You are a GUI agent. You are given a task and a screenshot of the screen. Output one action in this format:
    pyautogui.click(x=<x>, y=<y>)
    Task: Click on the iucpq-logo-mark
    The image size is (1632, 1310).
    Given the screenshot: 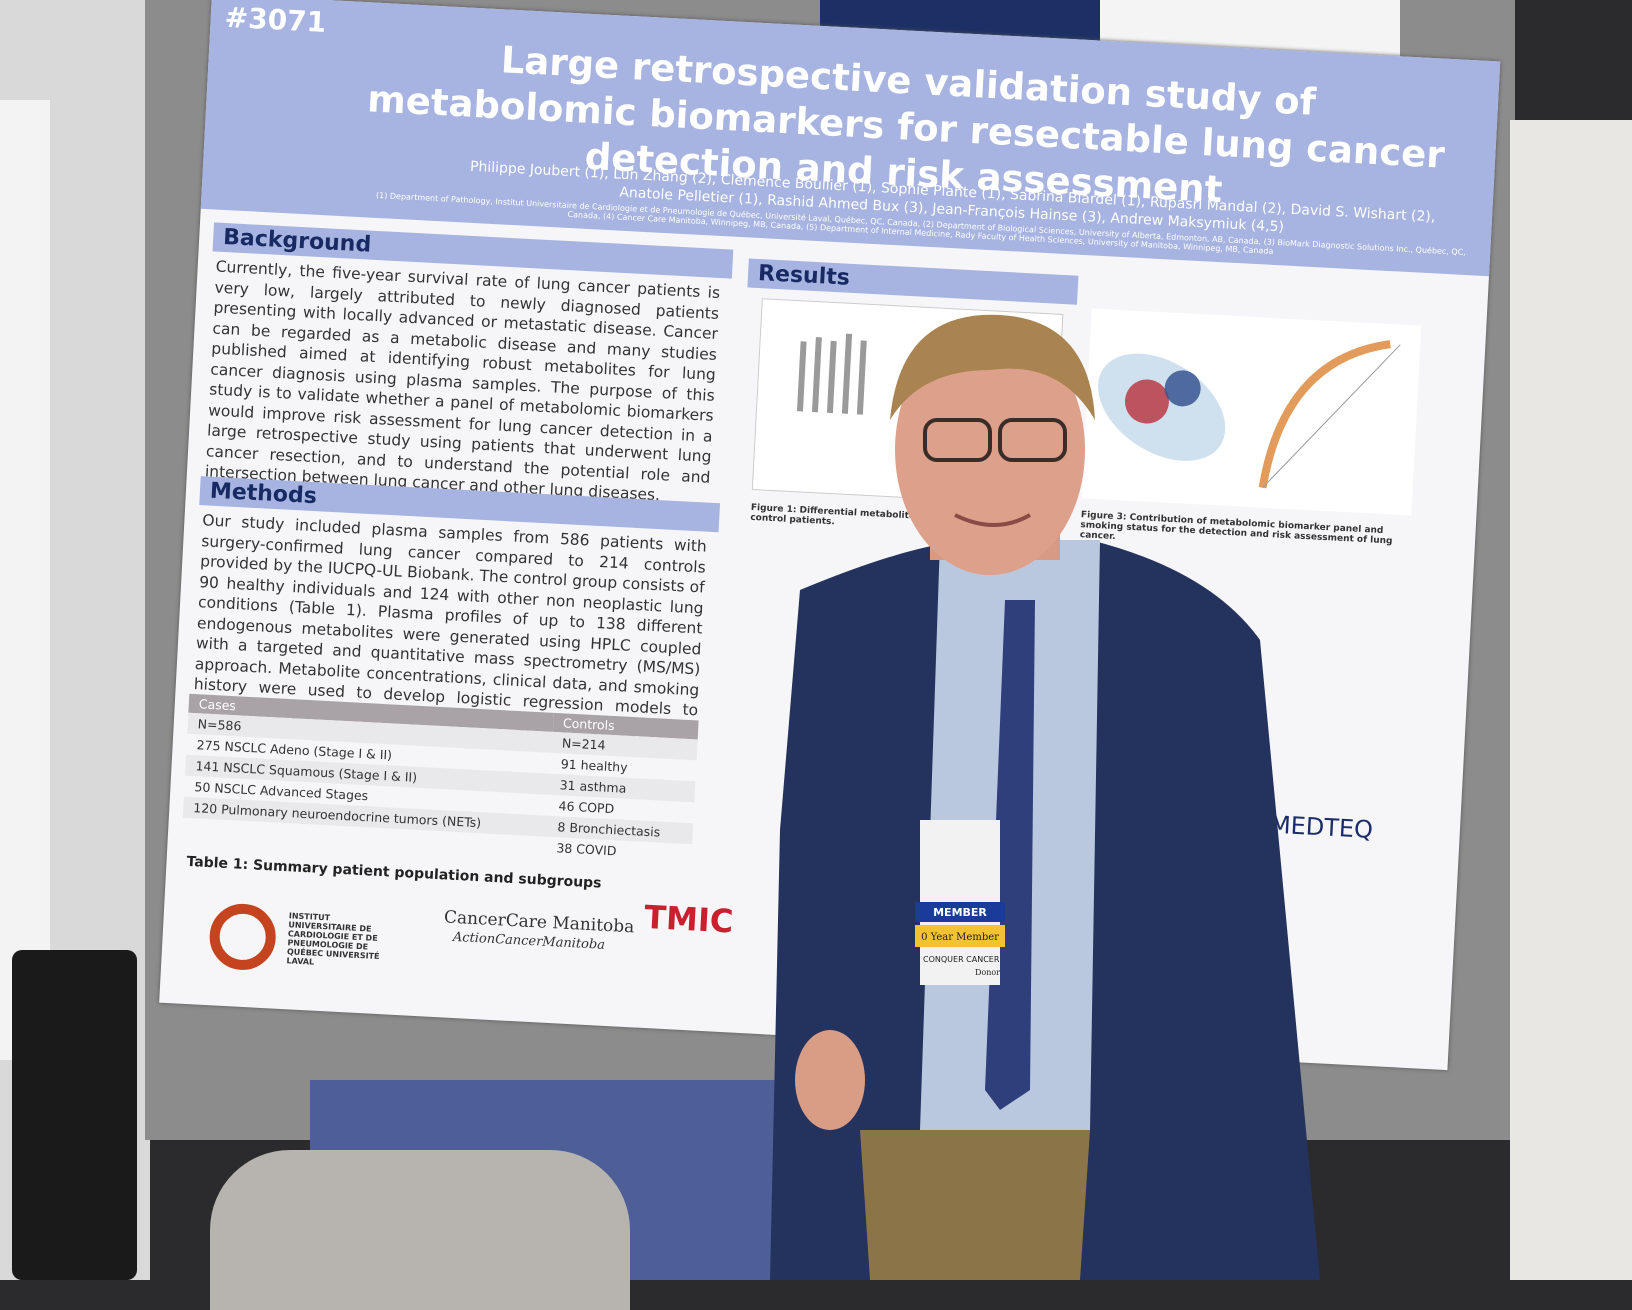 What is the action you would take?
    pyautogui.click(x=242, y=936)
    